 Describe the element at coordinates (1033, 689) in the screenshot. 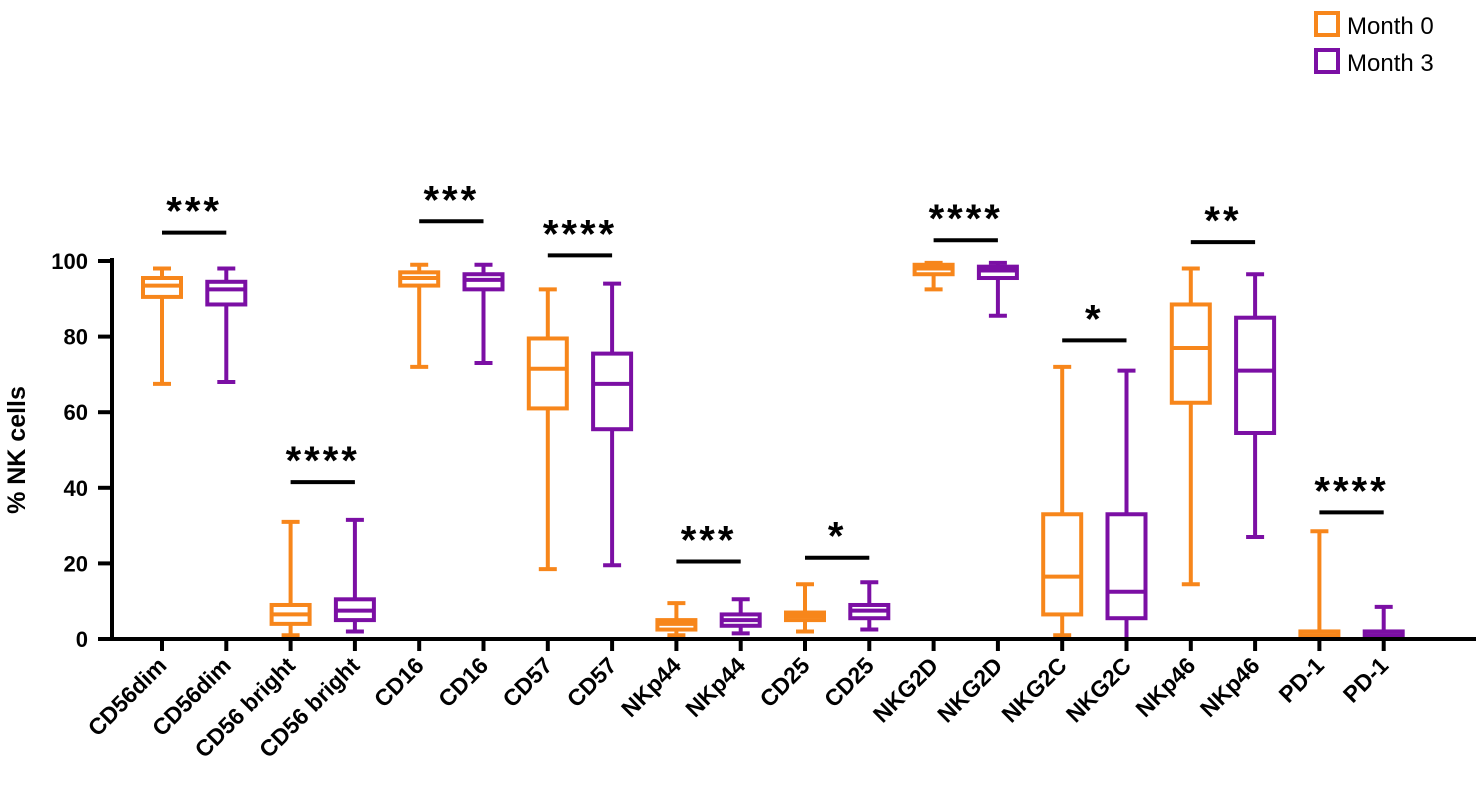

I see `x-label-nkg2c-month-0: NKG2C` at that location.